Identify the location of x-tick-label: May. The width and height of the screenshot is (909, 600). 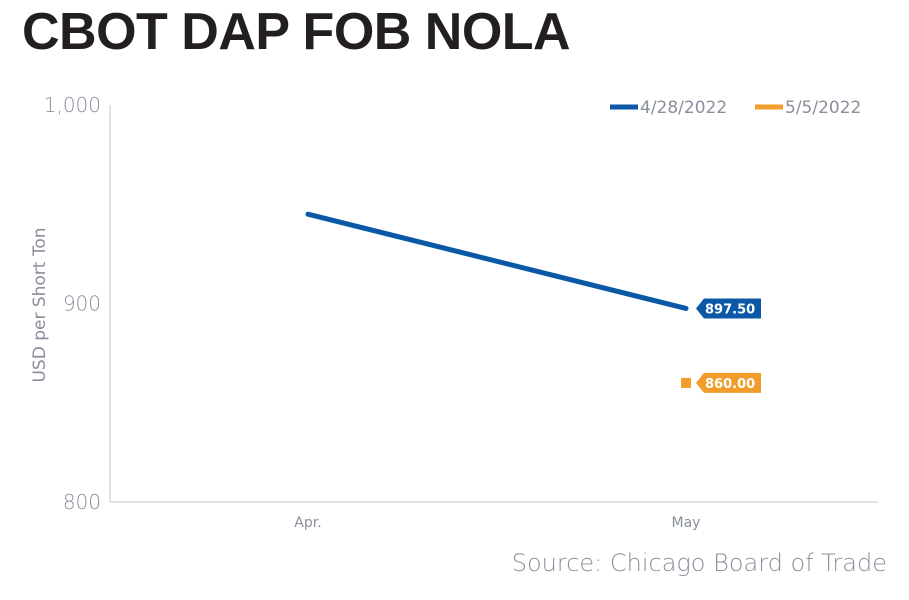
(686, 523).